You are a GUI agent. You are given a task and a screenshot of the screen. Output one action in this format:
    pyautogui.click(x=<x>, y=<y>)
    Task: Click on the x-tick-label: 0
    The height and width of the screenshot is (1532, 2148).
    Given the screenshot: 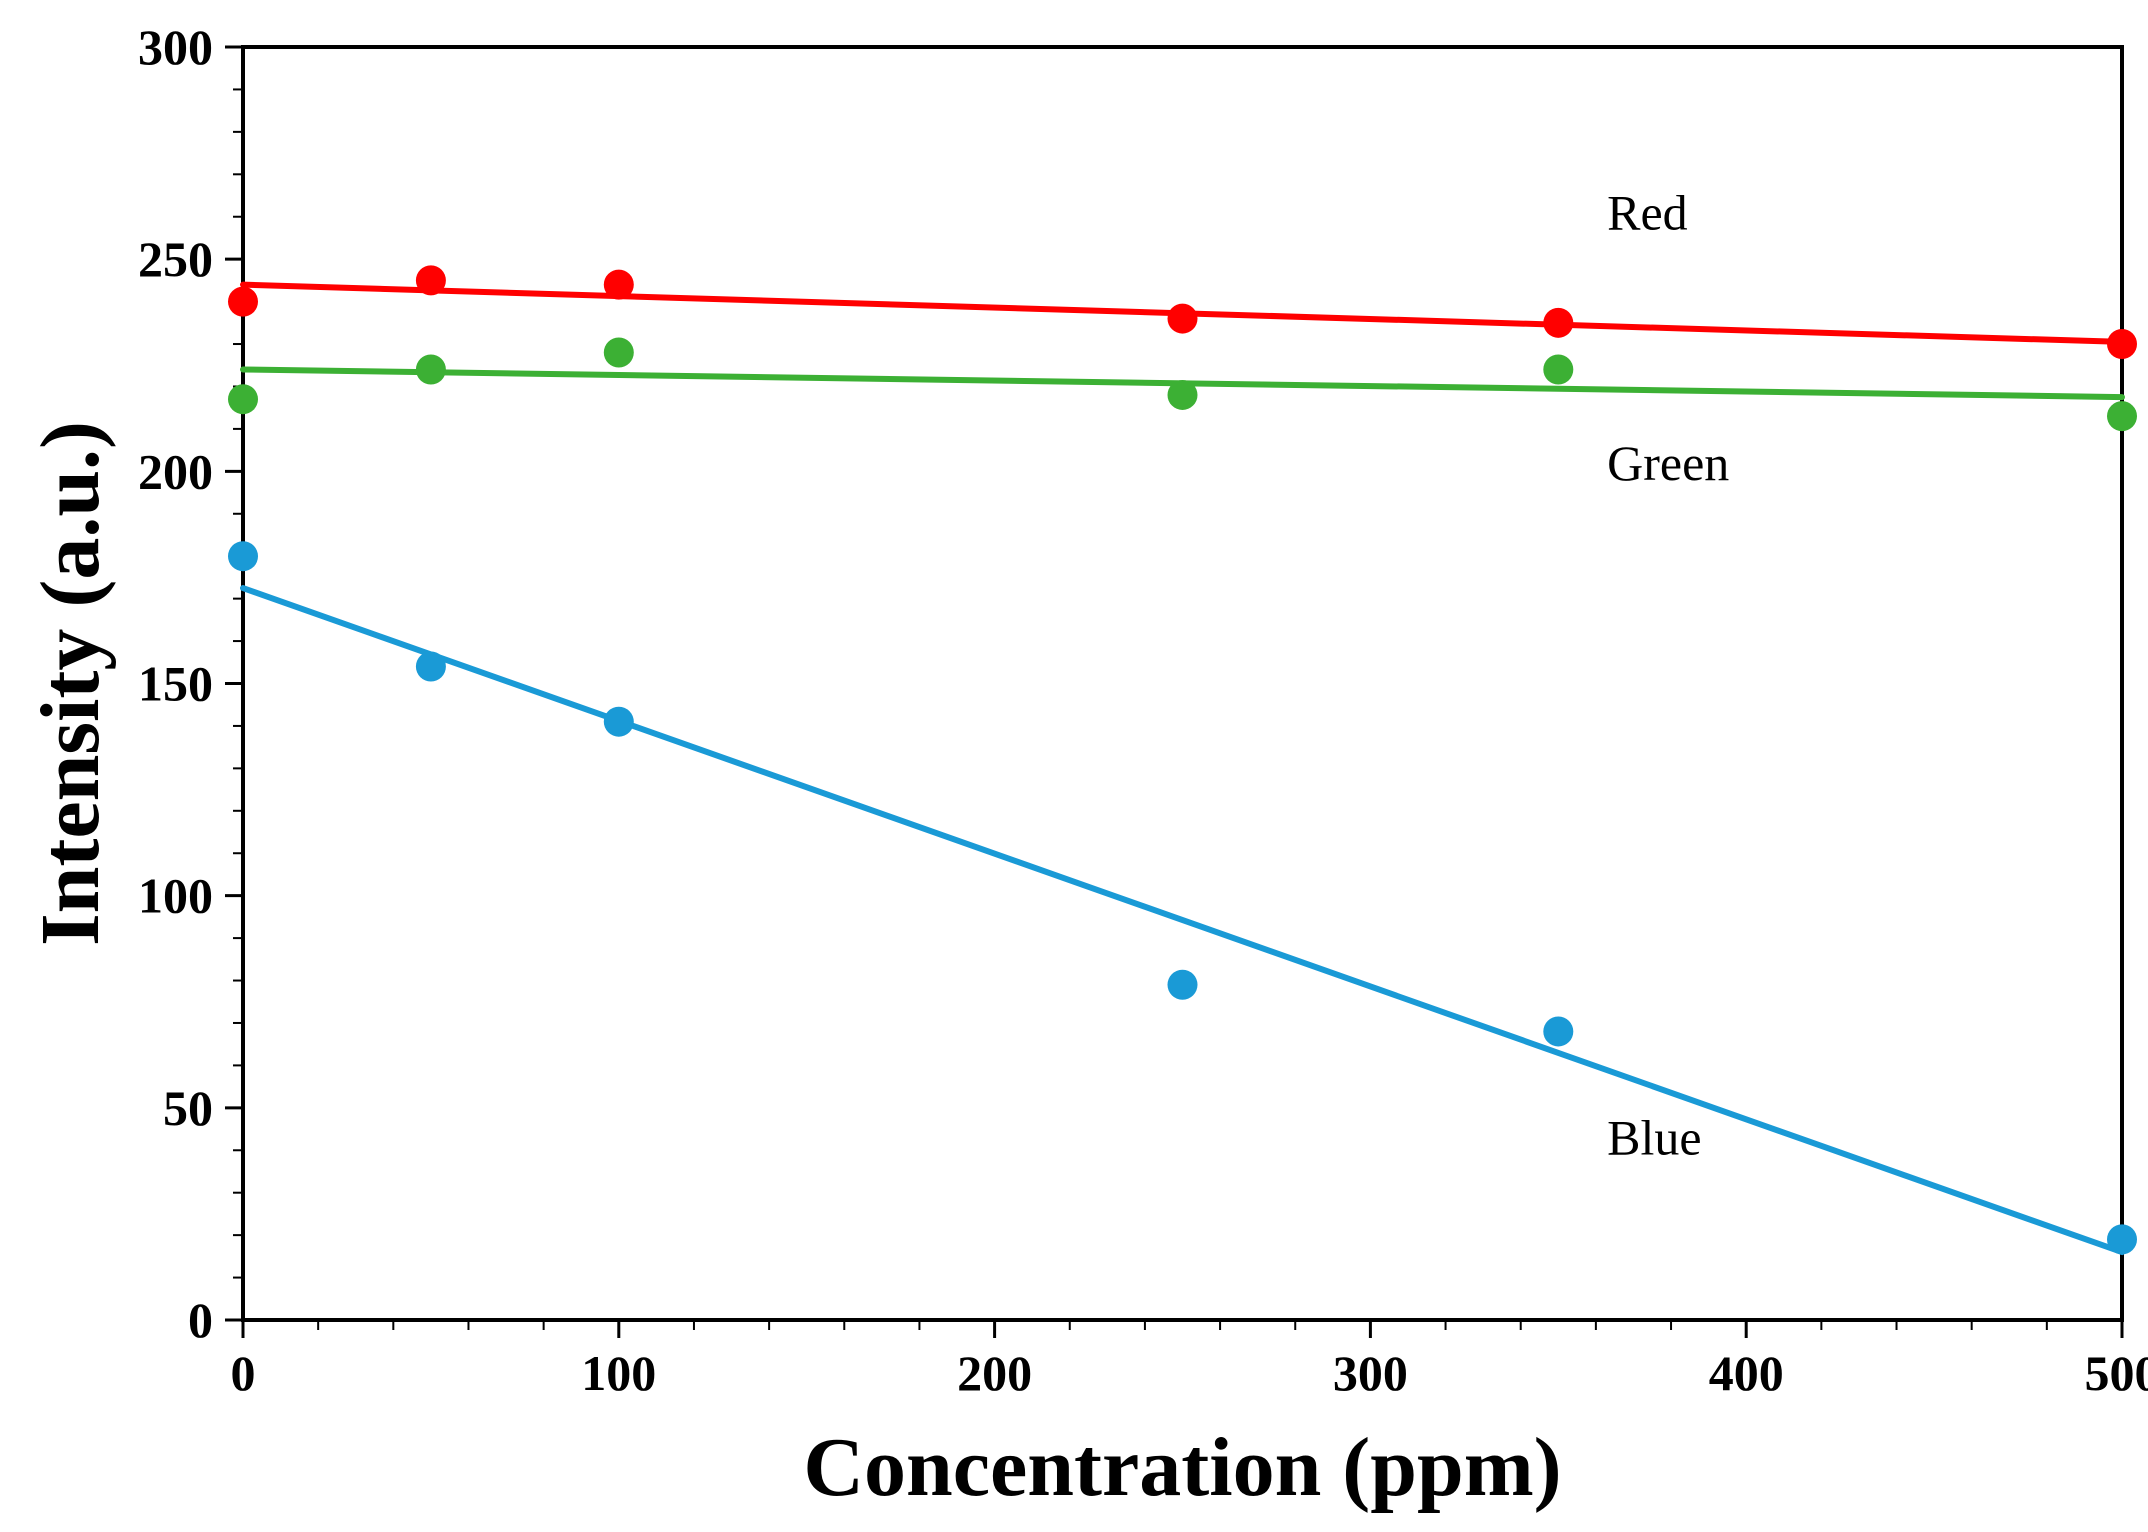 What is the action you would take?
    pyautogui.click(x=243, y=1373)
    